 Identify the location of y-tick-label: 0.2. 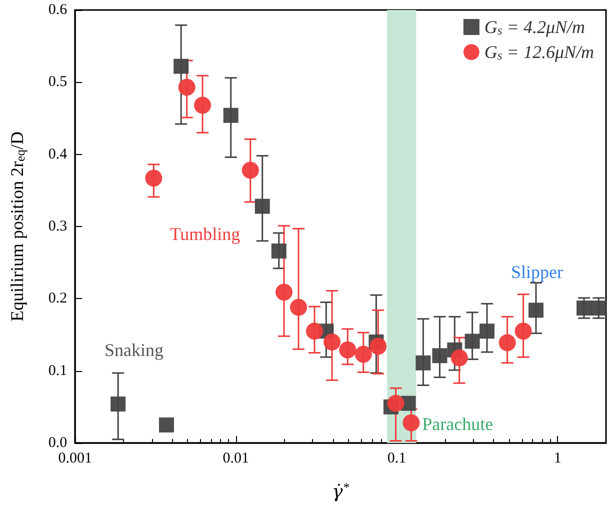
(58, 298).